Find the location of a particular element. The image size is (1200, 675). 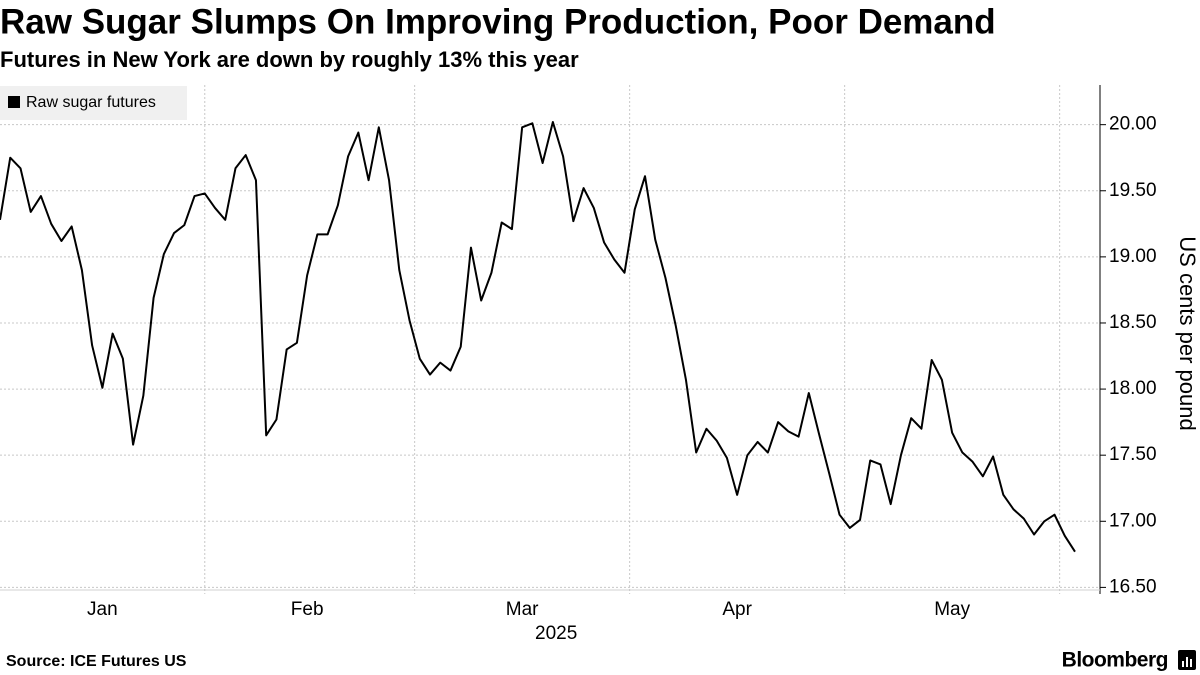

x-tick-label: Feb is located at coordinates (307, 609).